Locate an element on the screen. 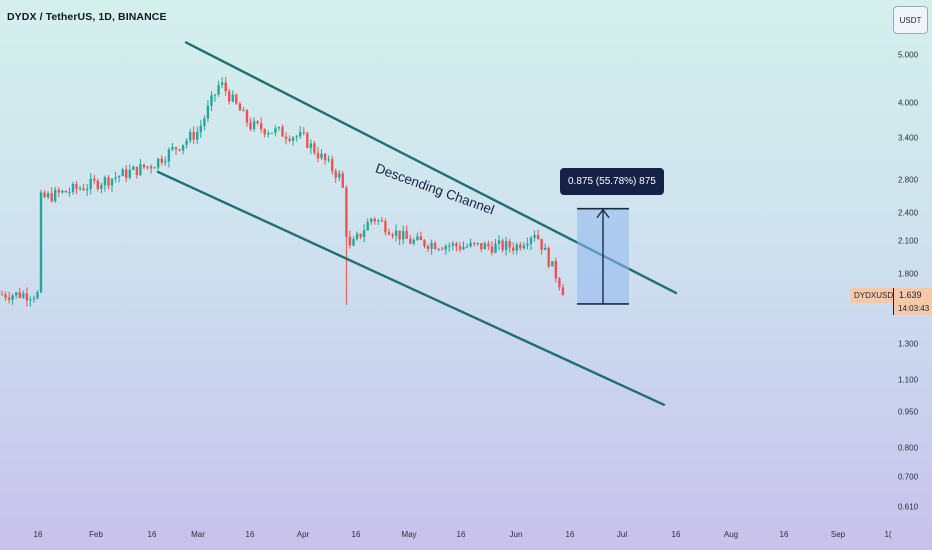  time-tick-label: Feb is located at coordinates (96, 534).